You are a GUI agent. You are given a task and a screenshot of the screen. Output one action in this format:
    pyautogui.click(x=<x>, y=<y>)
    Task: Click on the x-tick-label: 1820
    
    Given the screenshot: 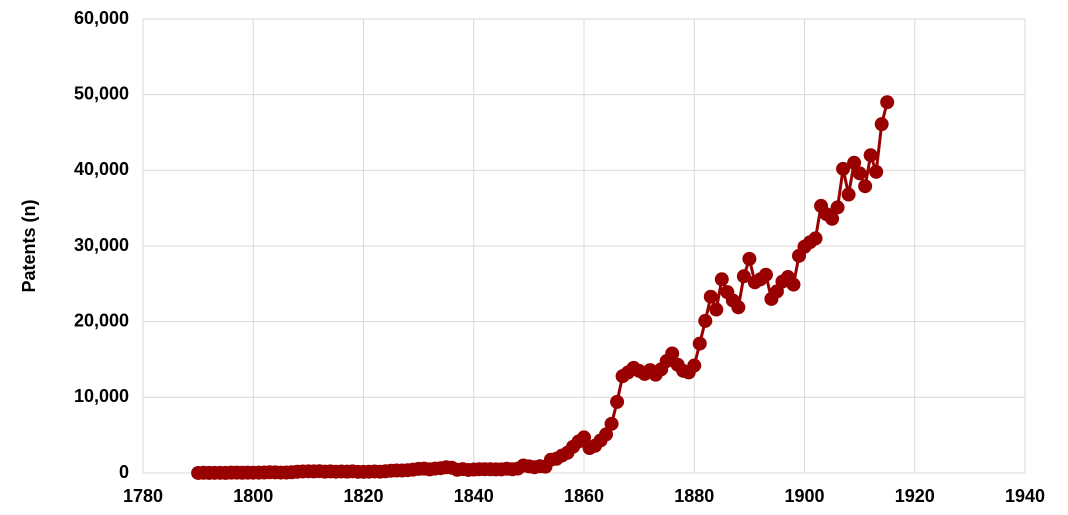 What is the action you would take?
    pyautogui.click(x=363, y=496)
    